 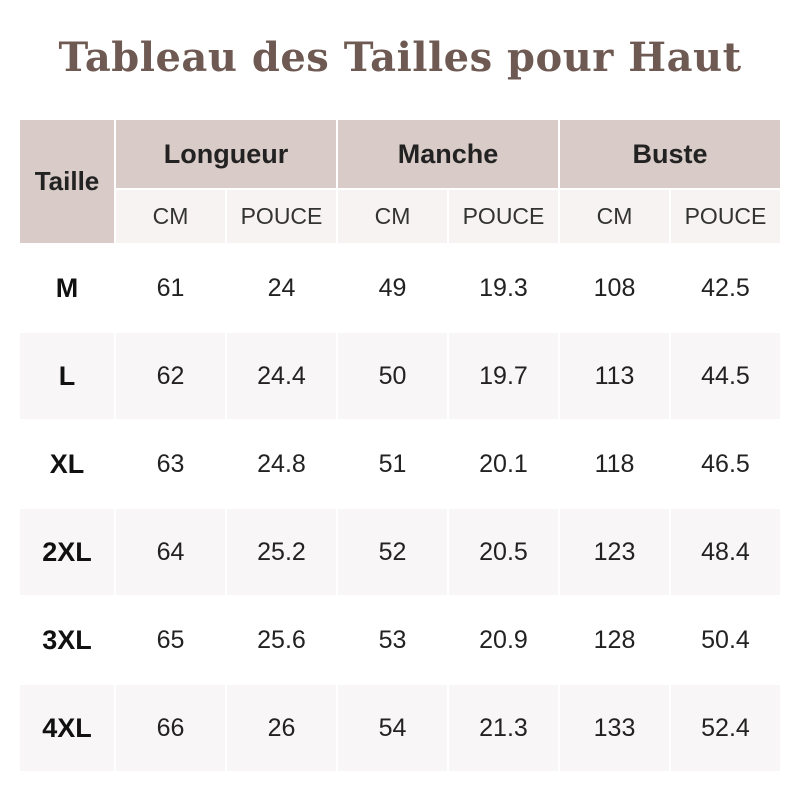 I want to click on value-cell: 52, so click(x=392, y=552).